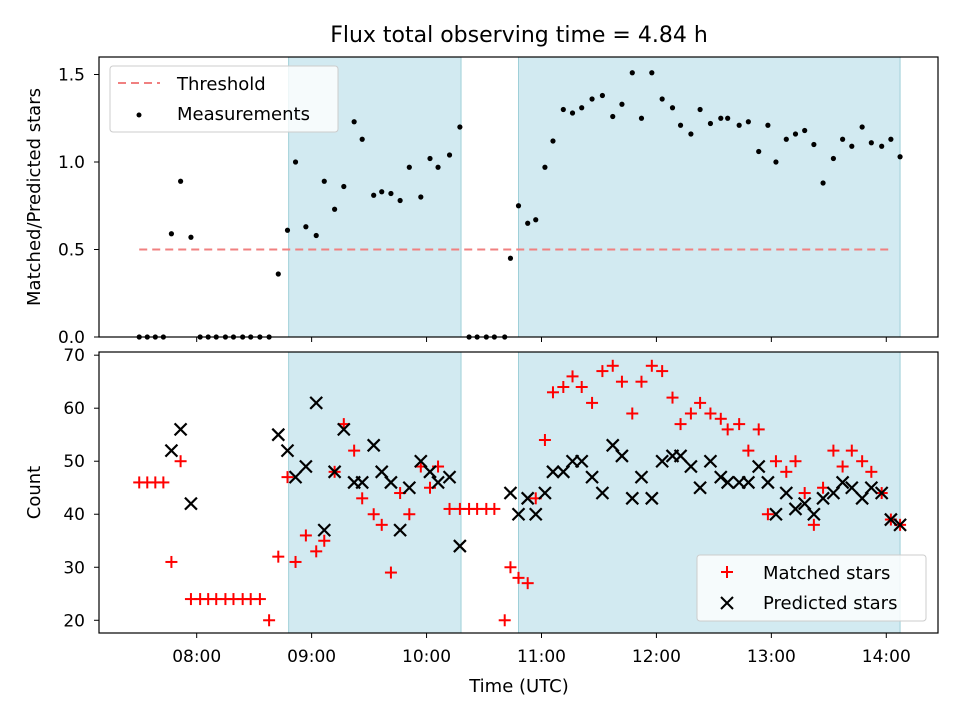 The image size is (960, 720). I want to click on x-tick-label: 12:00, so click(656, 657).